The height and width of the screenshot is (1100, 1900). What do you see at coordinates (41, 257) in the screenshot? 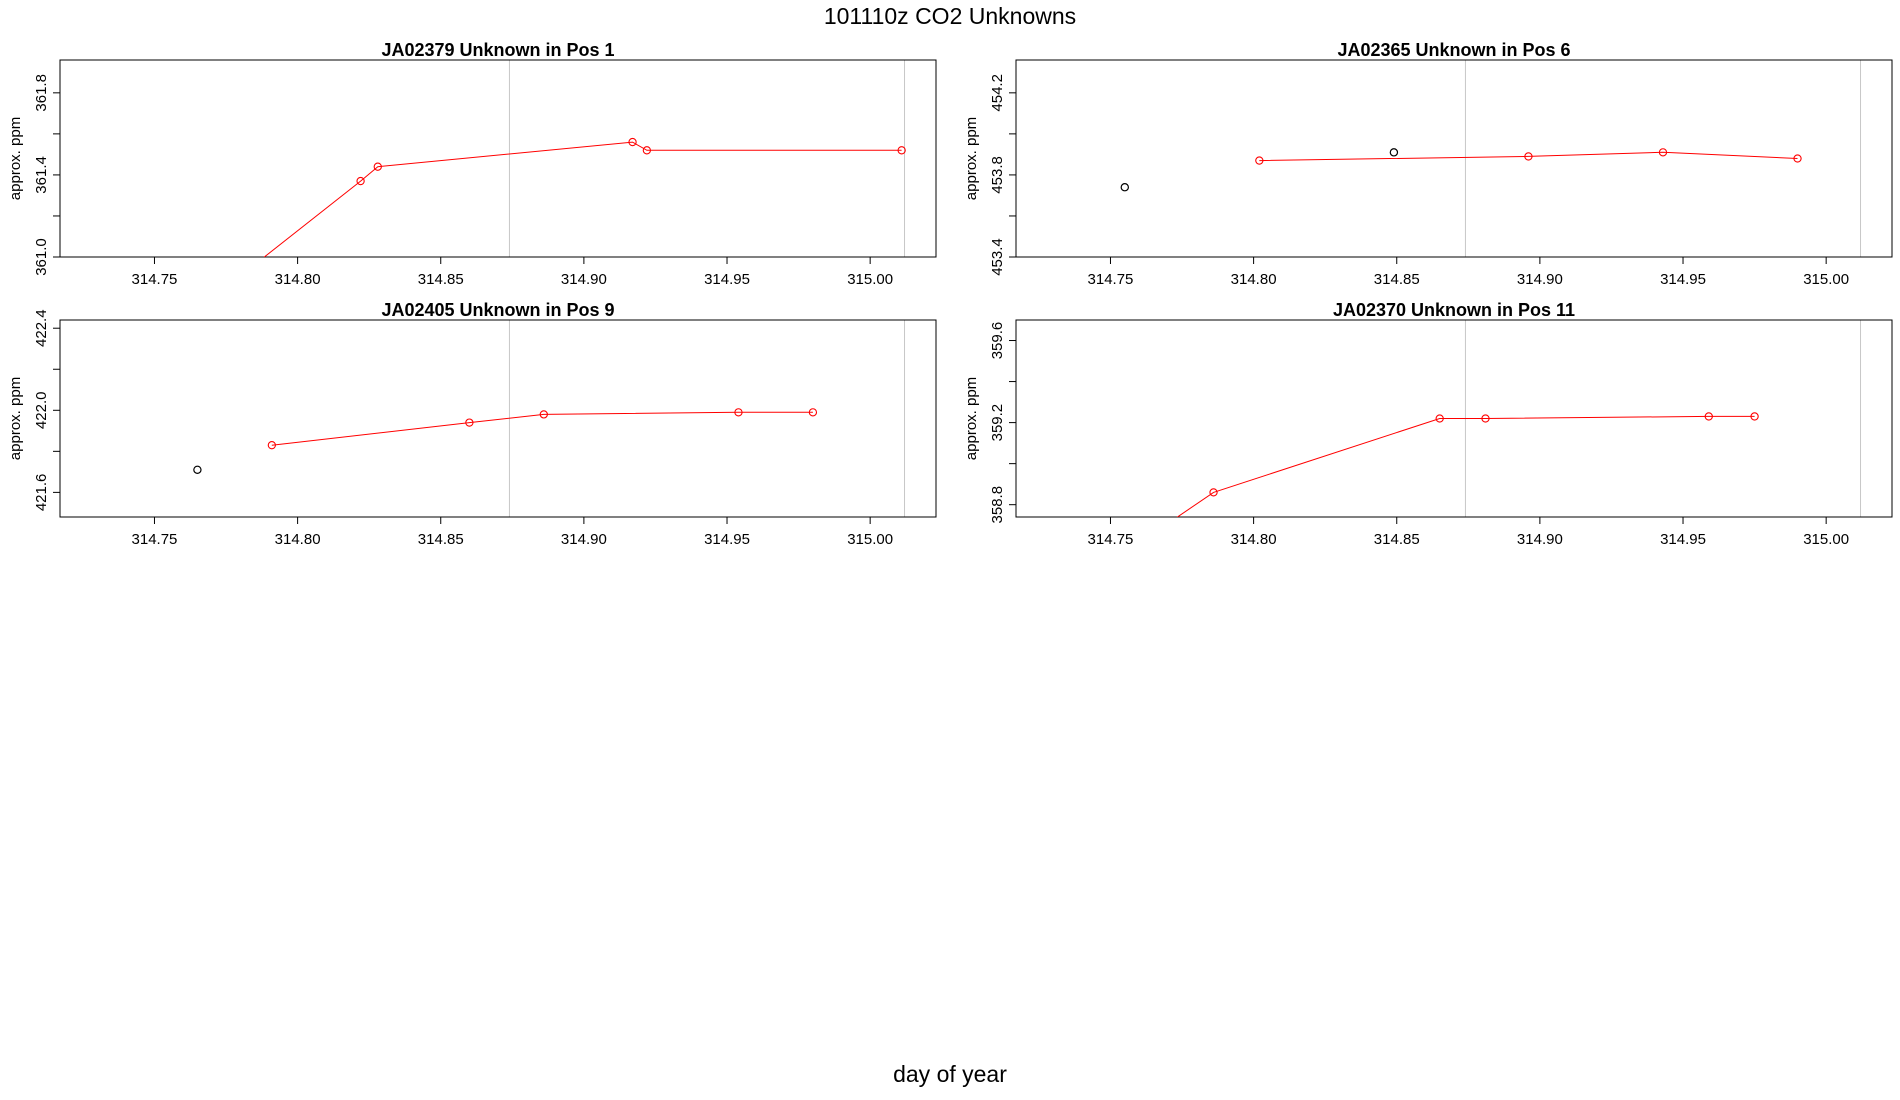
I see `y-tick-label: 361.0` at bounding box center [41, 257].